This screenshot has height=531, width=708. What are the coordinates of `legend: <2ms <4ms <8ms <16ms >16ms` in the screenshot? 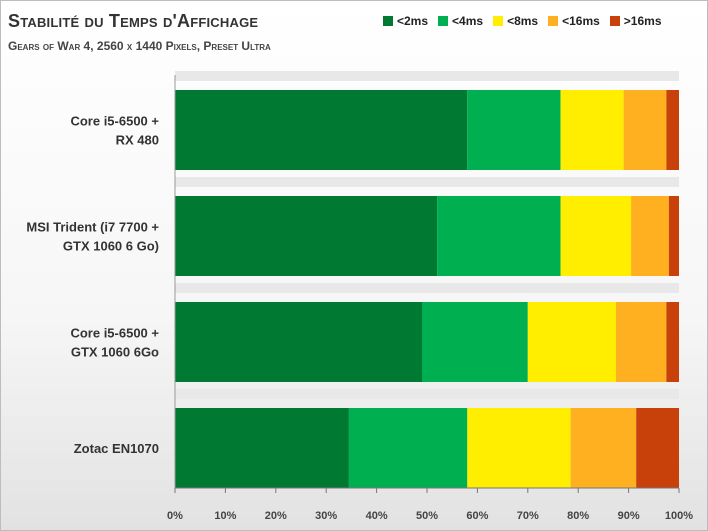 It's located at (522, 21).